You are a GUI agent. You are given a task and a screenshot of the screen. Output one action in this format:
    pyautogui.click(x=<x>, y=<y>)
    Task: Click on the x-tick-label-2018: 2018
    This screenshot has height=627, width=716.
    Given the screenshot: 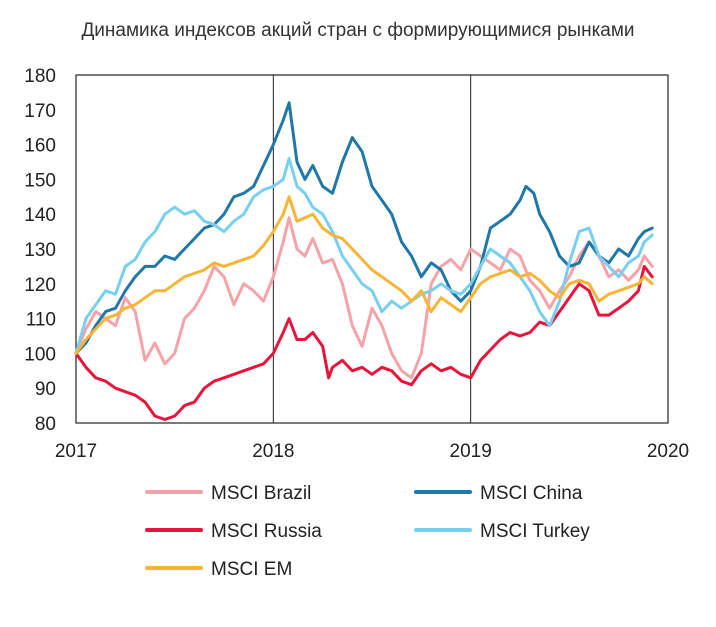 What is the action you would take?
    pyautogui.click(x=273, y=451)
    